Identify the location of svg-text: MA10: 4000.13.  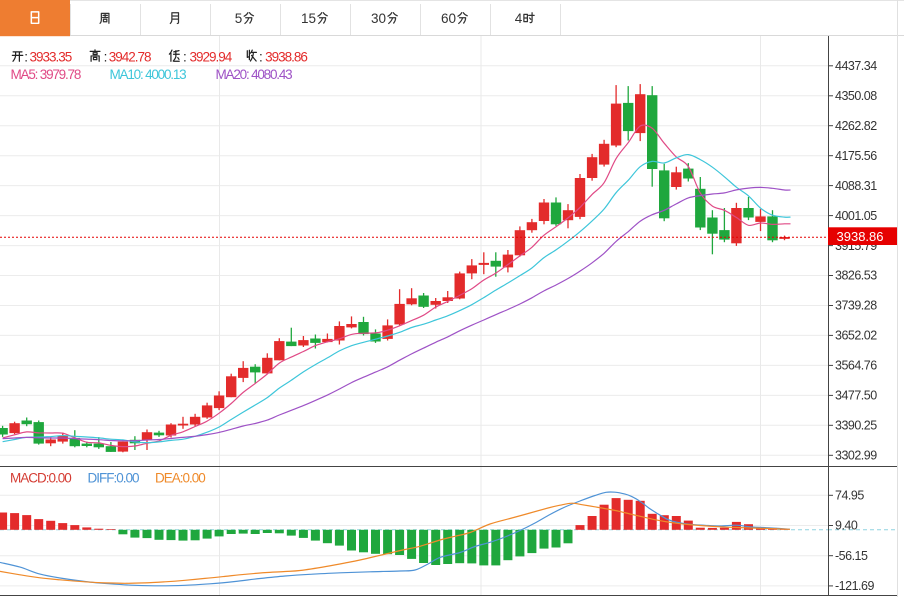
(148, 74).